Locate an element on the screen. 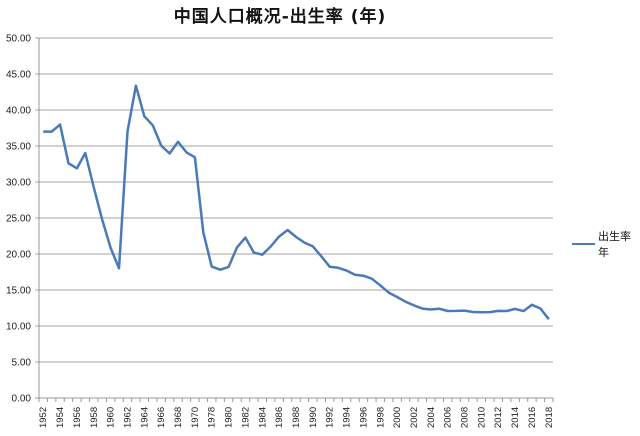 Image resolution: width=640 pixels, height=436 pixels. x-tick-label: 1966 is located at coordinates (161, 417).